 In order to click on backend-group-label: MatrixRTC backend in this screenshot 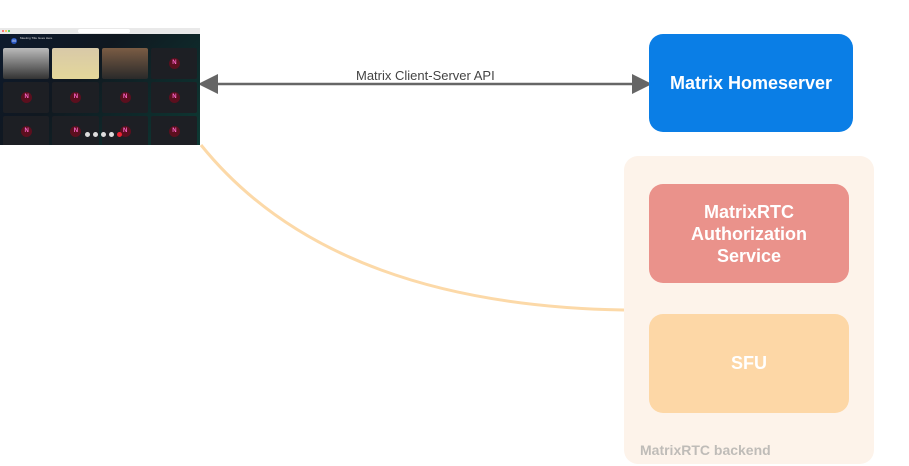, I will do `click(705, 450)`.